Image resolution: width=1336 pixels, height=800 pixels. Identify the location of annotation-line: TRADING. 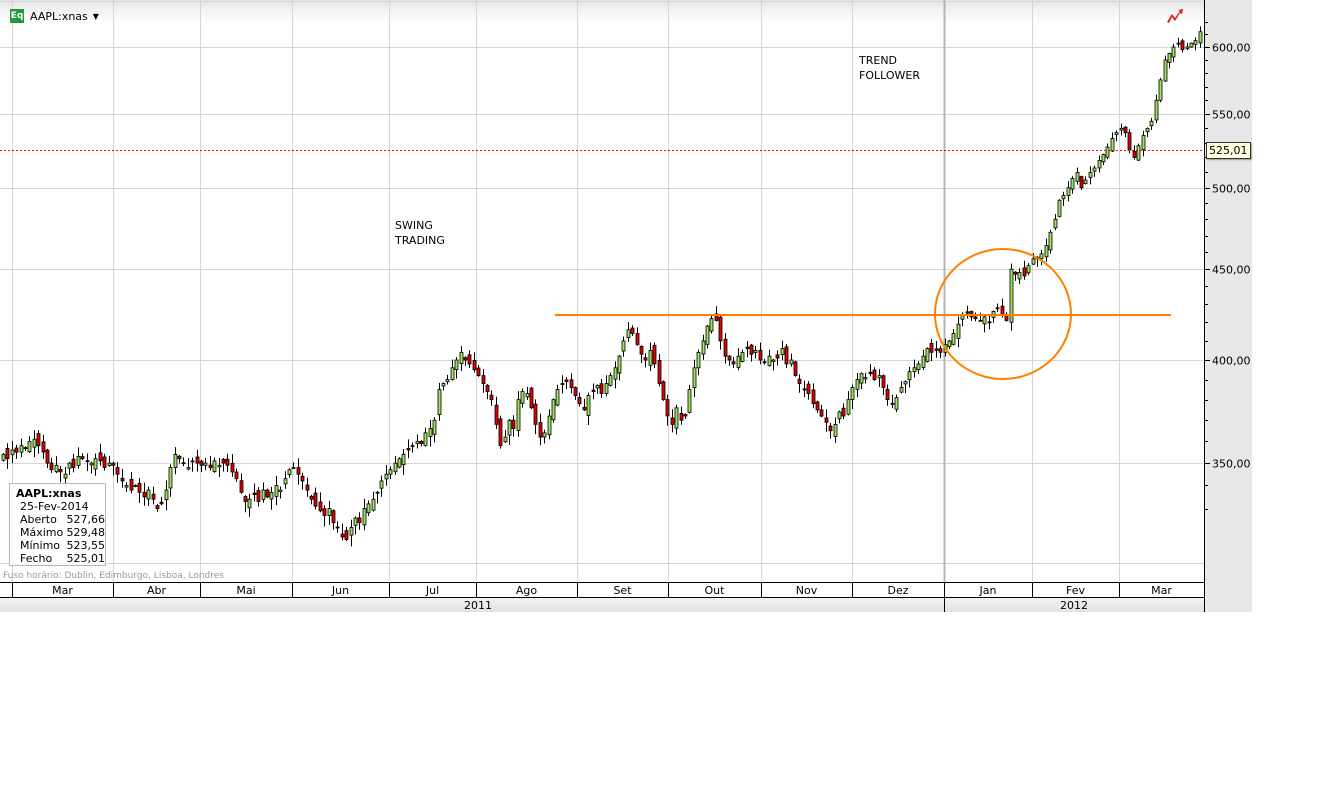
(420, 240).